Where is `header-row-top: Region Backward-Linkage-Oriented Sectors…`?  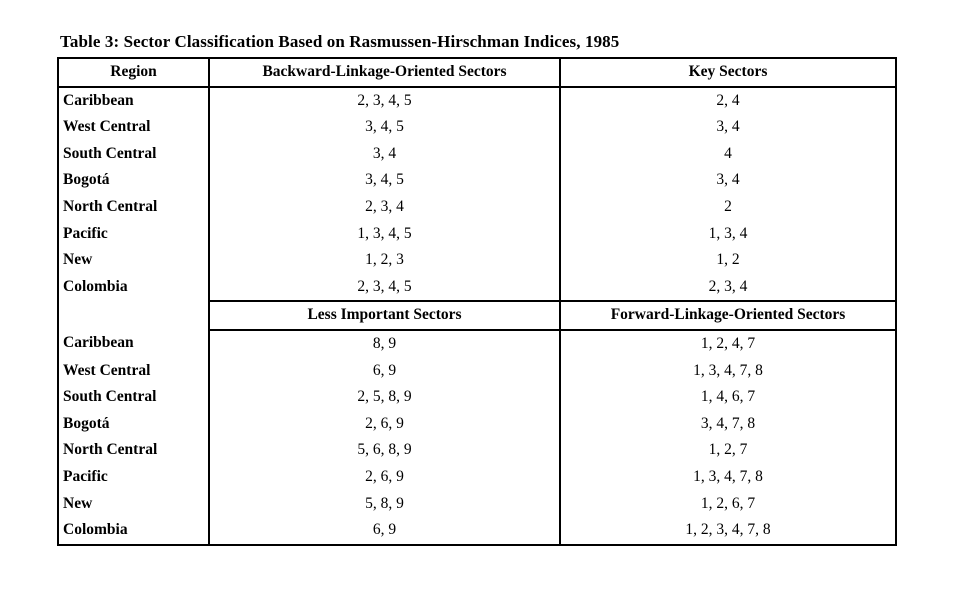 header-row-top: Region Backward-Linkage-Oriented Sectors… is located at coordinates (477, 73).